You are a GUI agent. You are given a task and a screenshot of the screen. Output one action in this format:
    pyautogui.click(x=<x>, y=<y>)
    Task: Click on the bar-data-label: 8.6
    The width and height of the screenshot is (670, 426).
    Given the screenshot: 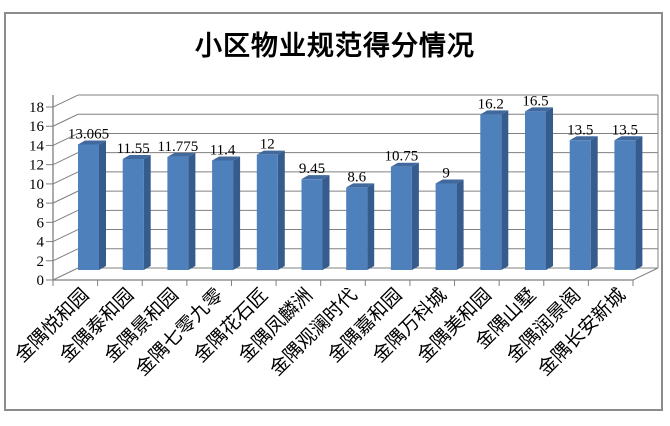 What is the action you would take?
    pyautogui.click(x=356, y=177)
    